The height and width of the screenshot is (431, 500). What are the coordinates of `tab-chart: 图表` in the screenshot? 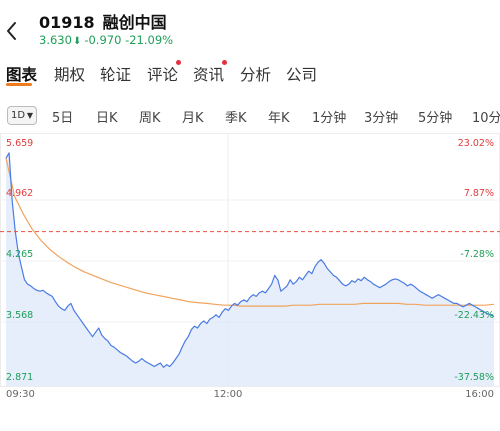 It's located at (22, 75).